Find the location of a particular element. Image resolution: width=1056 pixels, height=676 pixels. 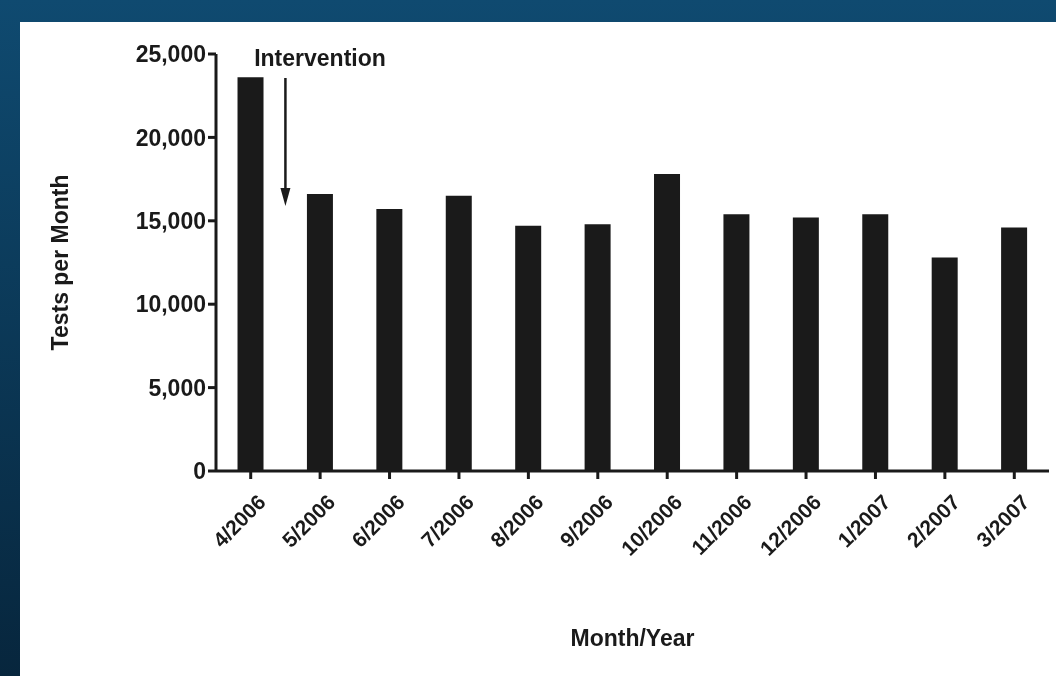

x-axis-title: Month/Year is located at coordinates (632, 638).